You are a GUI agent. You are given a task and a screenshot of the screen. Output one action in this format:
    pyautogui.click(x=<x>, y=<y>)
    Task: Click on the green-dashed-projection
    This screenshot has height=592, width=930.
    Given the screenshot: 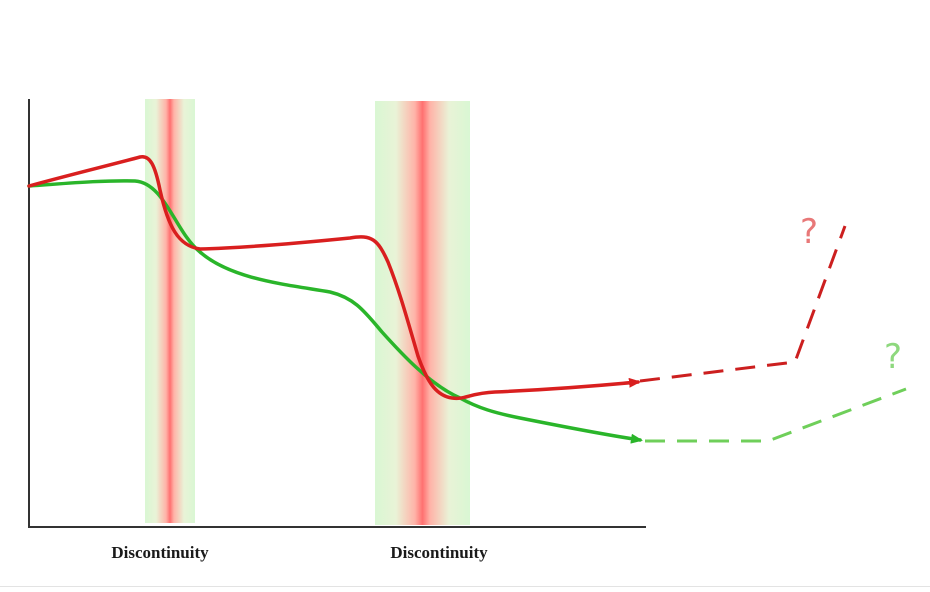 What is the action you would take?
    pyautogui.click(x=776, y=415)
    